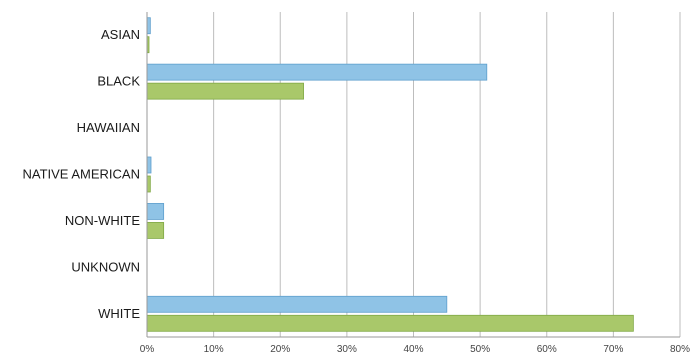 This screenshot has width=700, height=358. Describe the element at coordinates (680, 349) in the screenshot. I see `x-tick-label: 80%` at that location.